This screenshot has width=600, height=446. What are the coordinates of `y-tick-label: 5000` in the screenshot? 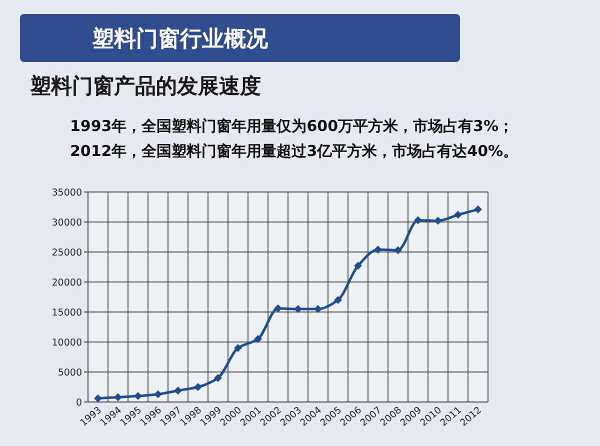 It's located at (70, 373).